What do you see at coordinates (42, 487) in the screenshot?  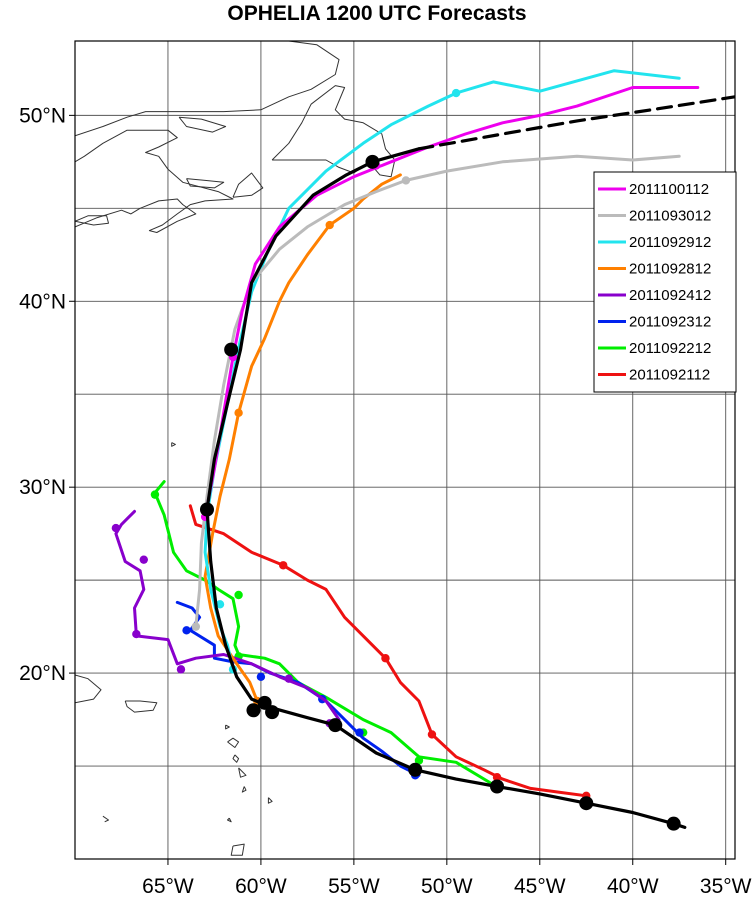 I see `y-tick-label: 30°N` at bounding box center [42, 487].